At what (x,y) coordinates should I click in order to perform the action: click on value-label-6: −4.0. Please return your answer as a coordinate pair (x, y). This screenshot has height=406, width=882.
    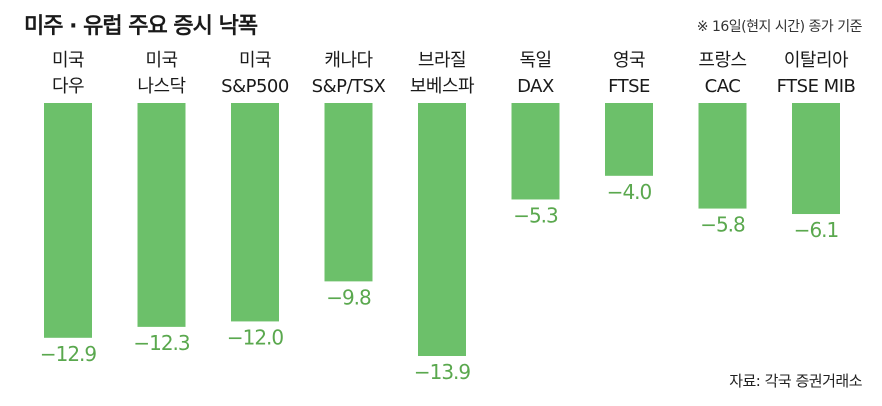
    Looking at the image, I should click on (629, 192).